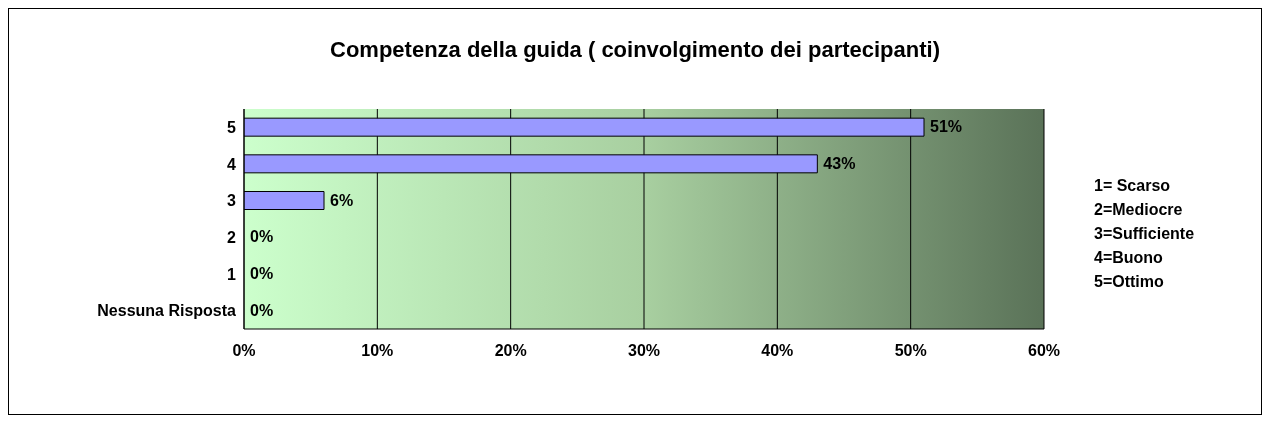  Describe the element at coordinates (910, 351) in the screenshot. I see `x-tick-label: 50%` at that location.